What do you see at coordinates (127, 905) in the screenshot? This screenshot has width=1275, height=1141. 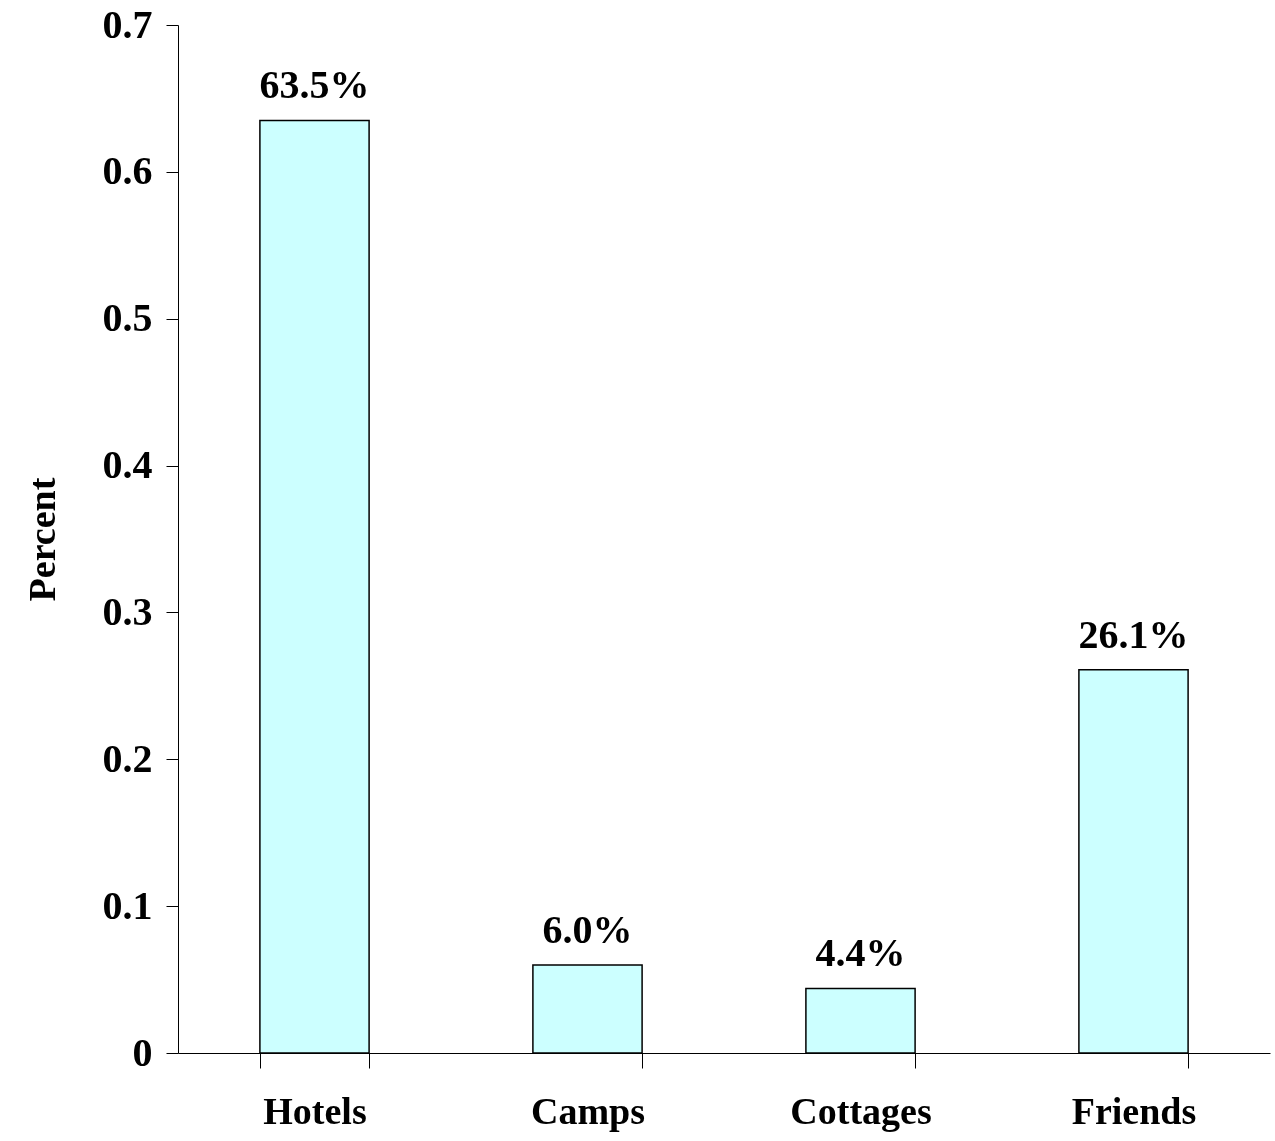 I see `y-tick-label: 0.1` at bounding box center [127, 905].